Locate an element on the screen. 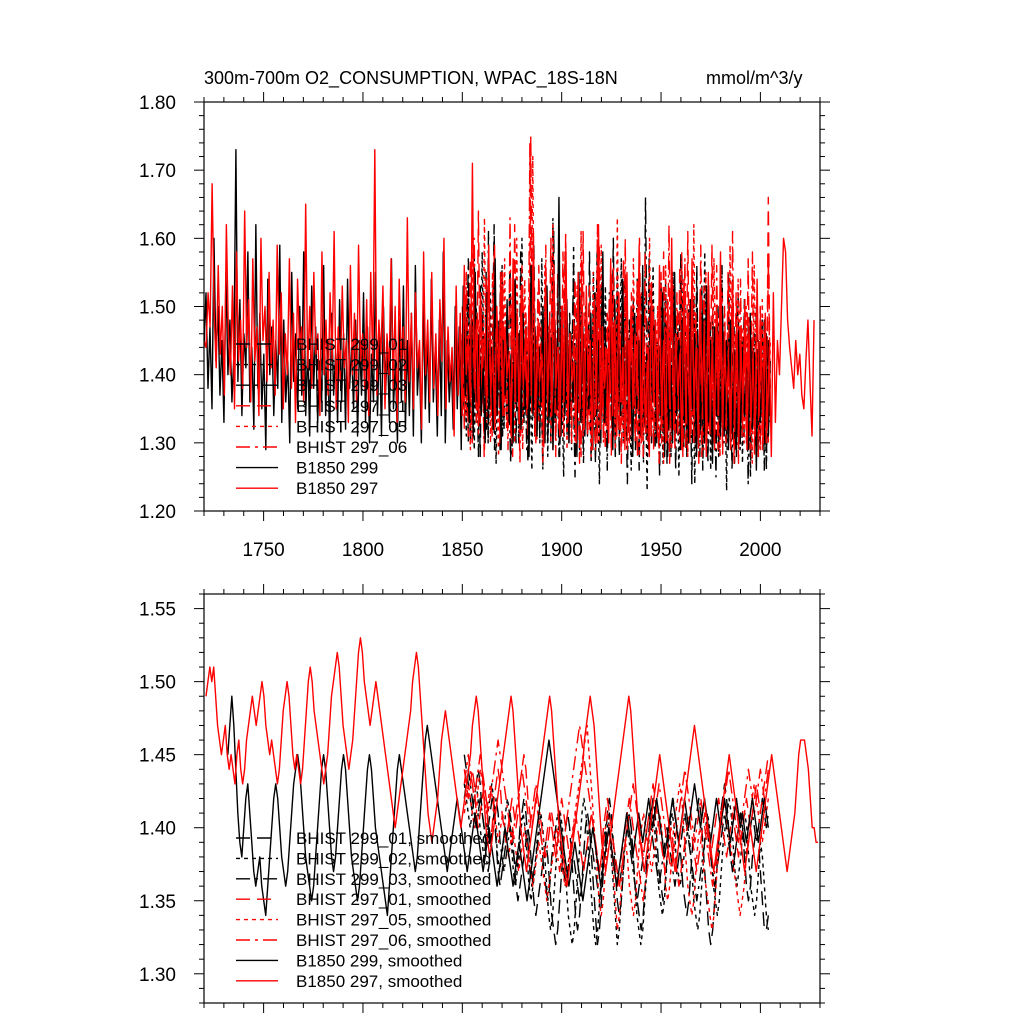  y-tick-label: 1.80 is located at coordinates (157, 103).